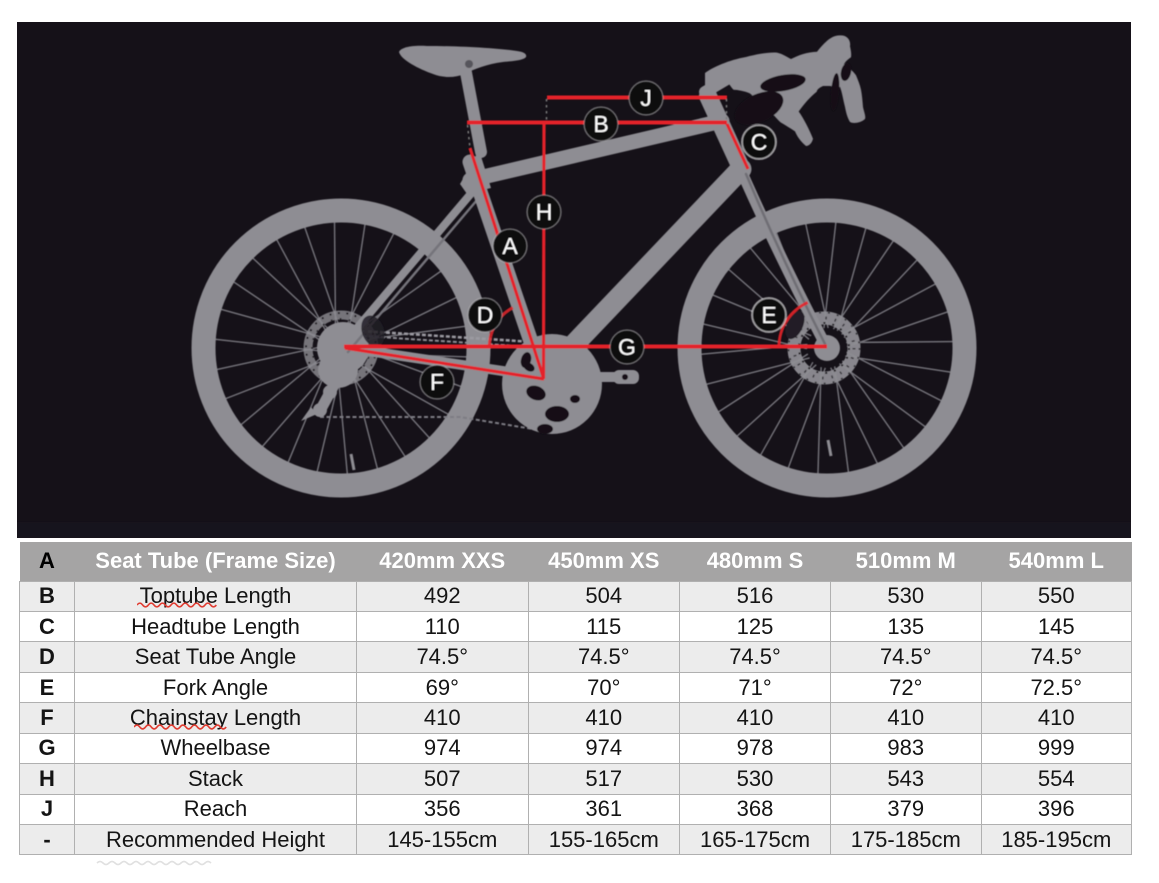 The width and height of the screenshot is (1159, 883). What do you see at coordinates (510, 246) in the screenshot?
I see `svg-text: A` at bounding box center [510, 246].